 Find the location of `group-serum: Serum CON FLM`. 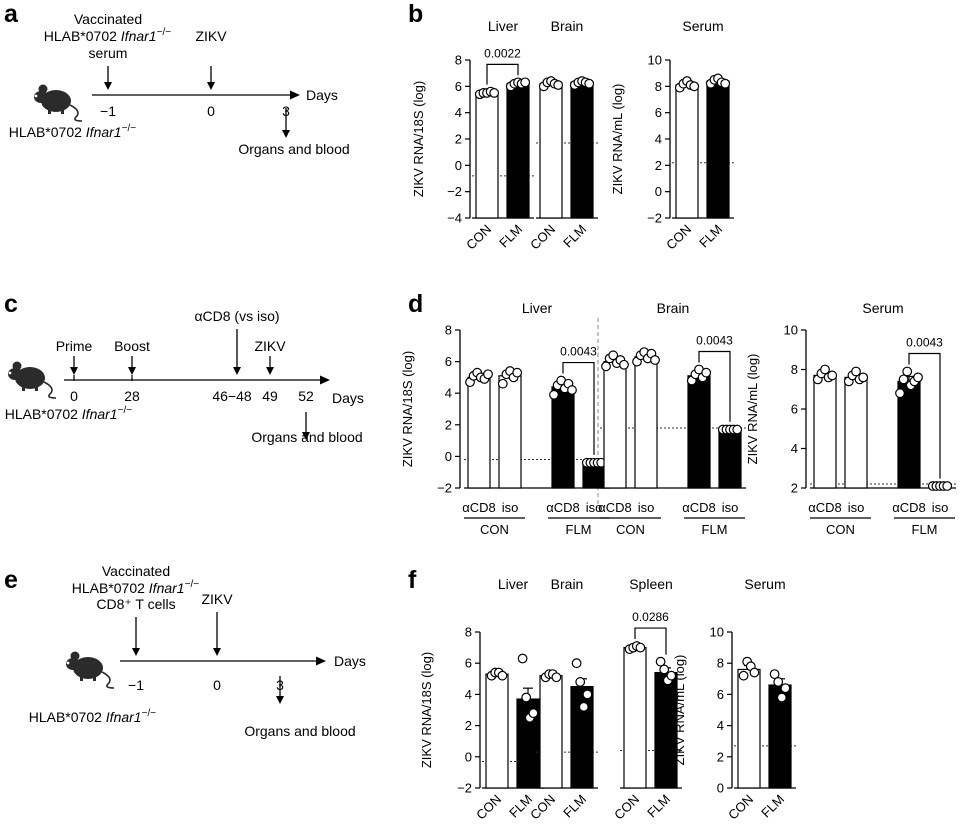

group-serum: Serum CON FLM is located at coordinates (698, 135).